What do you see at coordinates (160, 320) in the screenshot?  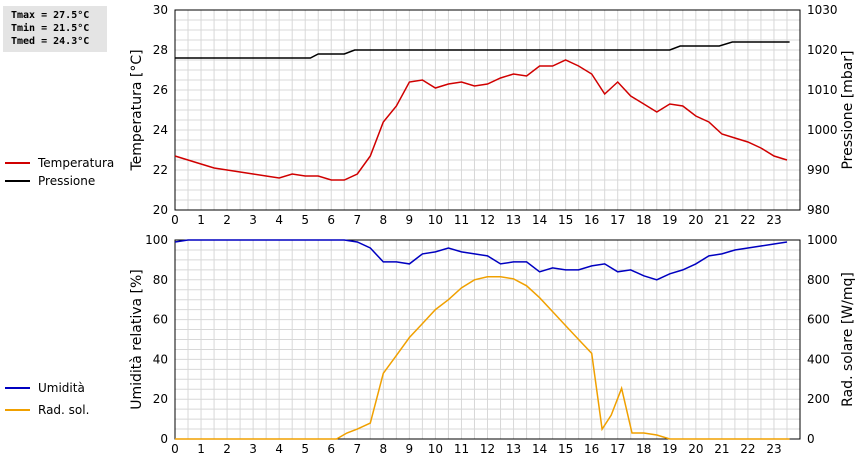 I see `y-tick-label: 60` at bounding box center [160, 320].